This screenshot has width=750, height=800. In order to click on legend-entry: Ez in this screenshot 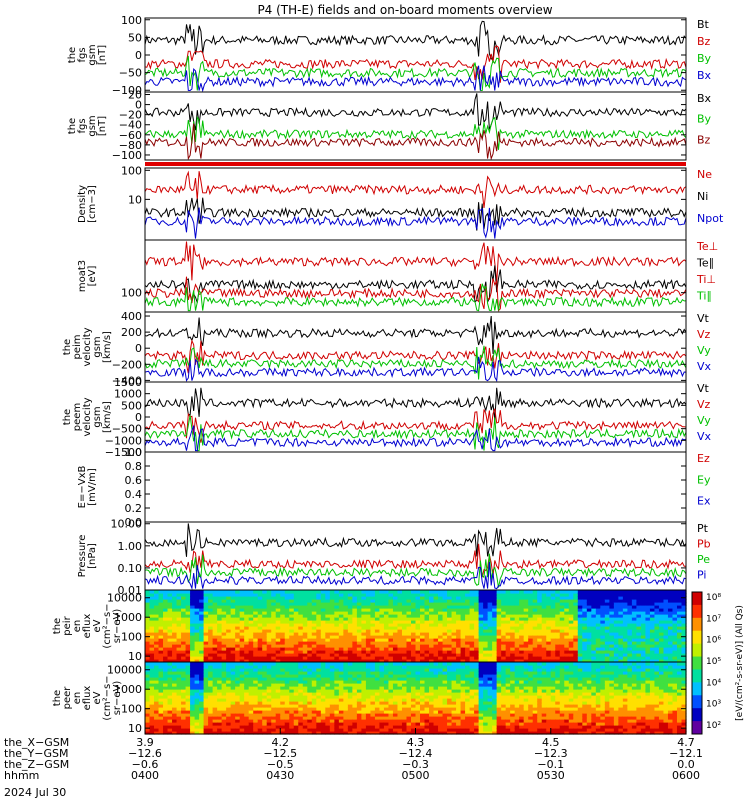, I will do `click(703, 458)`.